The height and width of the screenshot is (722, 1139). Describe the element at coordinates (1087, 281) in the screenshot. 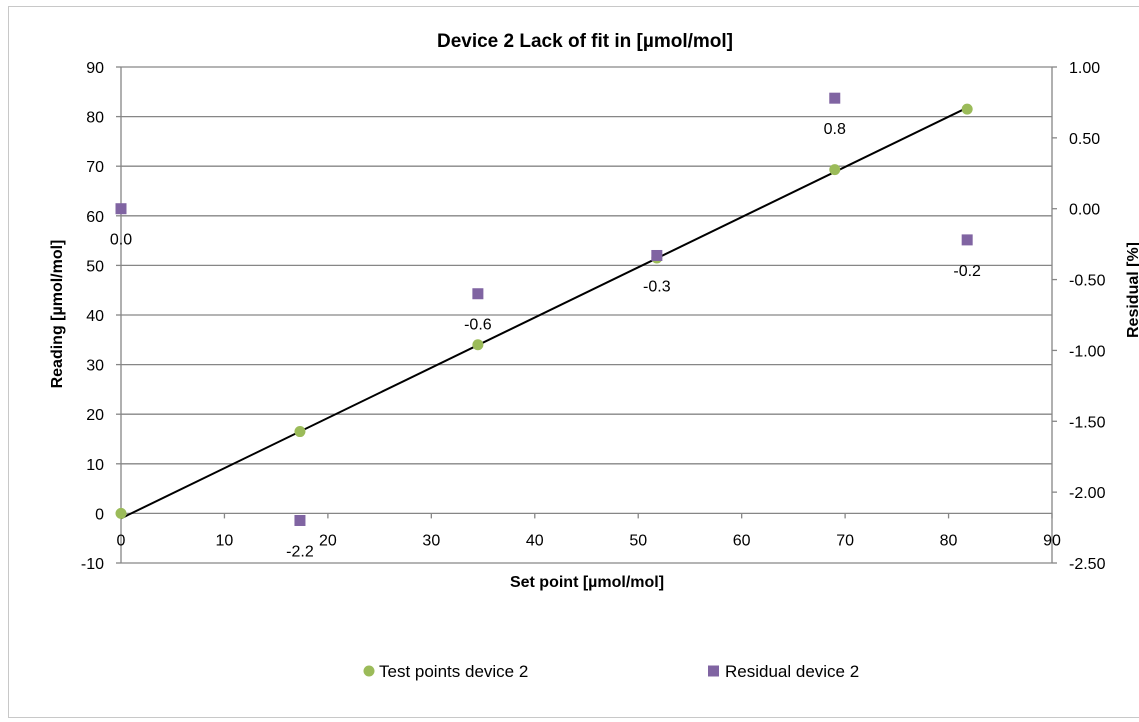

I see `y2-tick-label: -0.50` at that location.